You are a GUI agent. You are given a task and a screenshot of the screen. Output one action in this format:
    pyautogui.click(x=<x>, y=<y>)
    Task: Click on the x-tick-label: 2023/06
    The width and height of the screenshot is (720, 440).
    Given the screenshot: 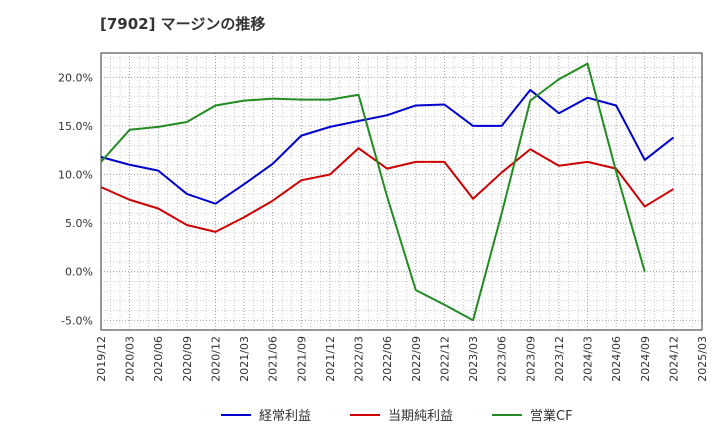 What is the action you would take?
    pyautogui.click(x=502, y=359)
    